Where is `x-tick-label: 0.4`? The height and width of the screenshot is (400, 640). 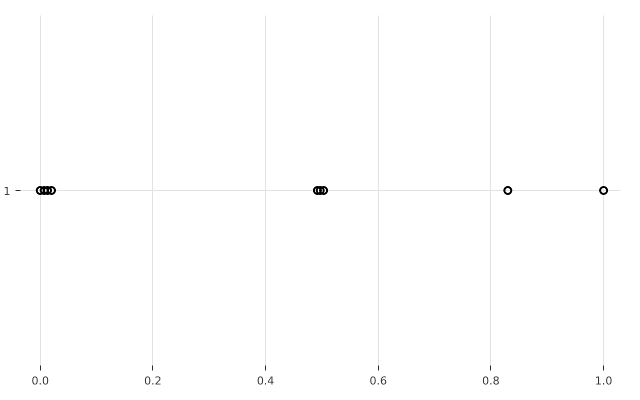 x-tick-label: 0.4 is located at coordinates (265, 381).